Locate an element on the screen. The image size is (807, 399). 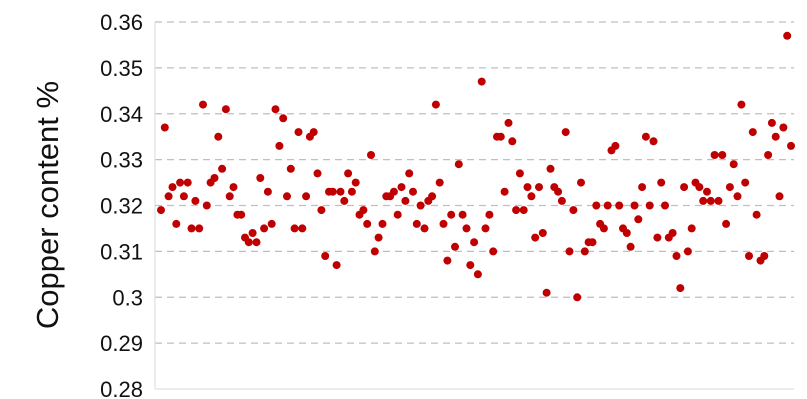
y-axis-label: Copper content % is located at coordinates (47, 205).